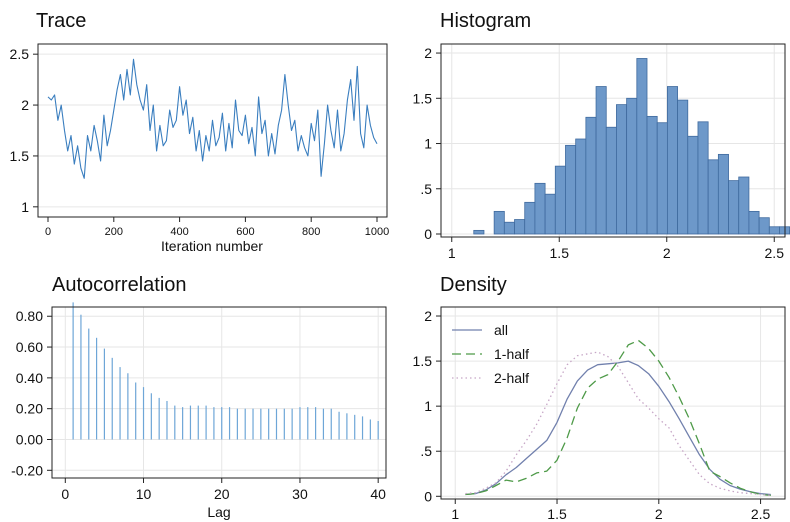 The width and height of the screenshot is (790, 522). Describe the element at coordinates (29, 347) in the screenshot. I see `autocorrelation-ytick-label: 0.60` at that location.